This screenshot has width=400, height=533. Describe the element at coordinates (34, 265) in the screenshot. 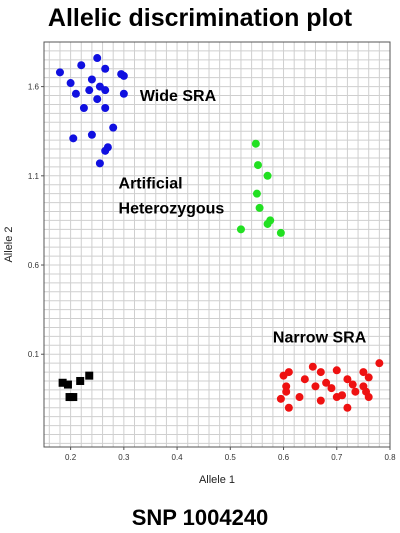

I see `y-tick-label: 0.6` at that location.